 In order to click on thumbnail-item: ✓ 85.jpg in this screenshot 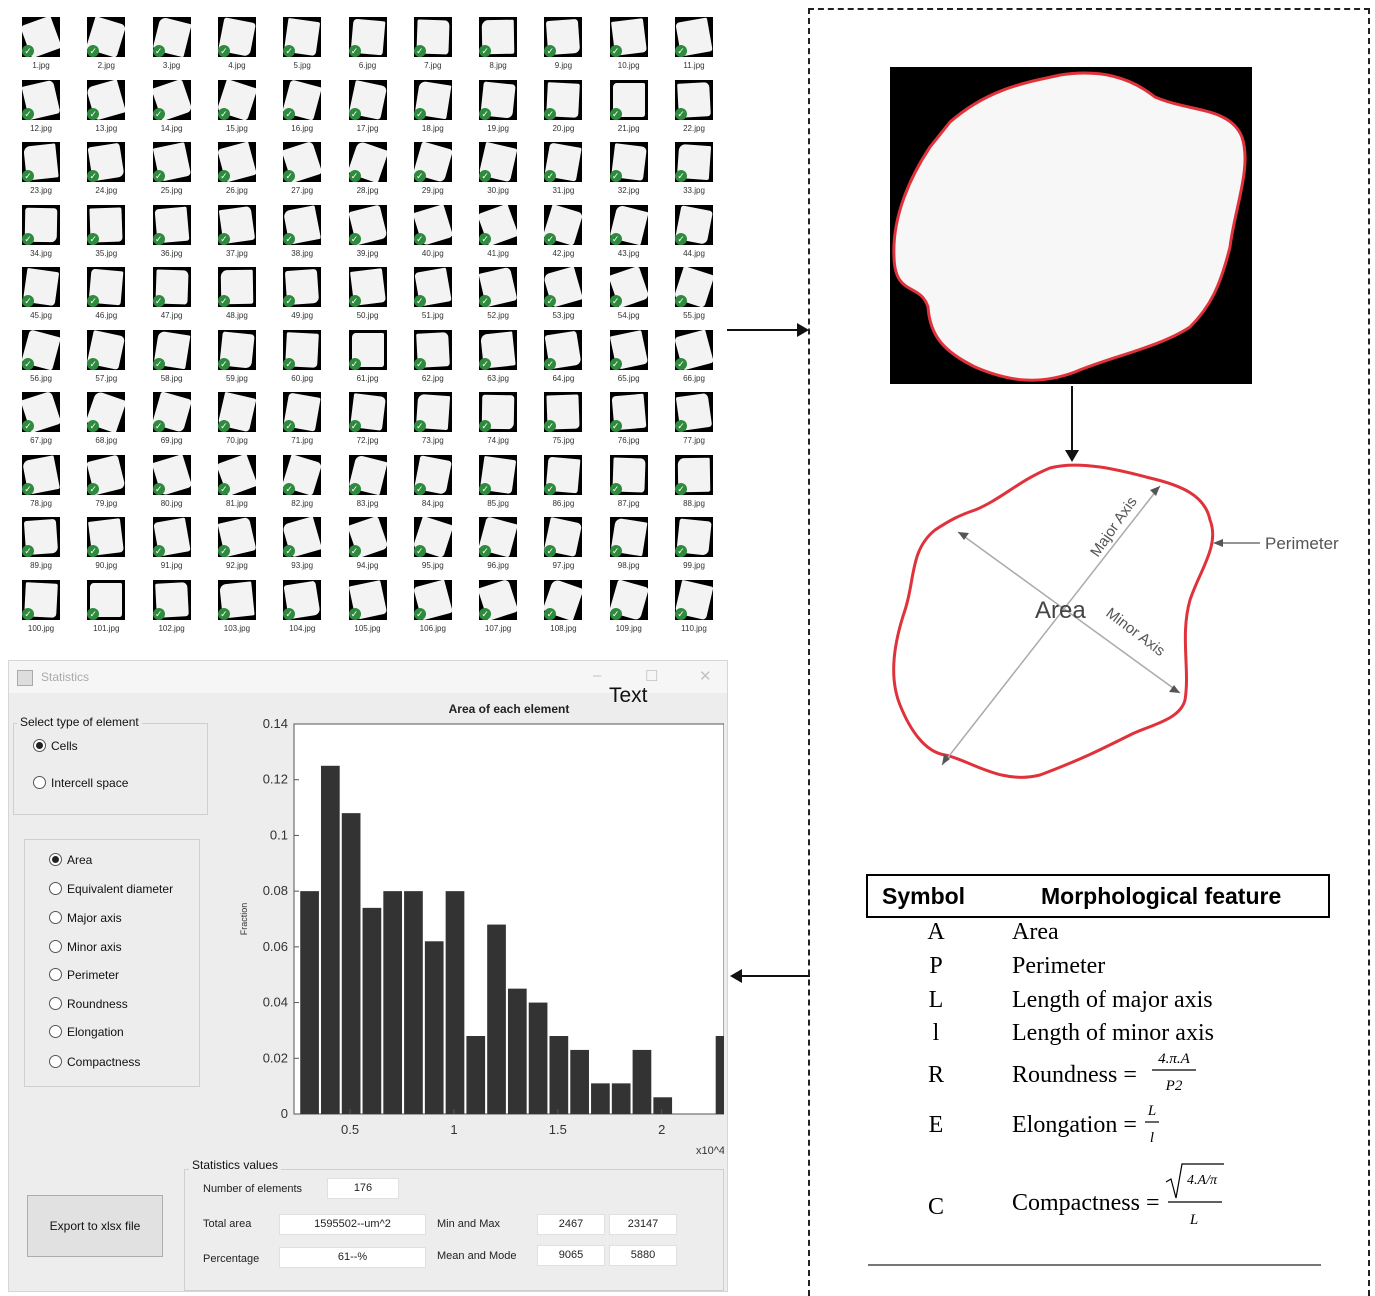, I will do `click(498, 484)`.